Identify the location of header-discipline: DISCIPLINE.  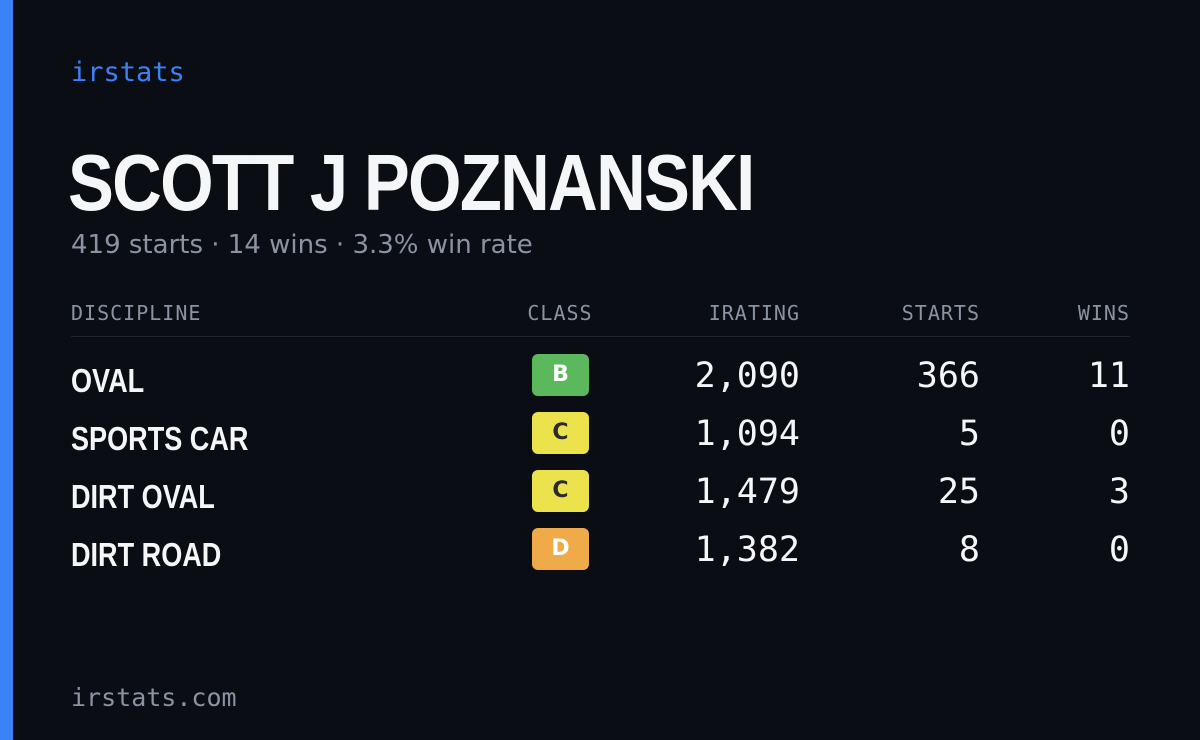
(136, 313).